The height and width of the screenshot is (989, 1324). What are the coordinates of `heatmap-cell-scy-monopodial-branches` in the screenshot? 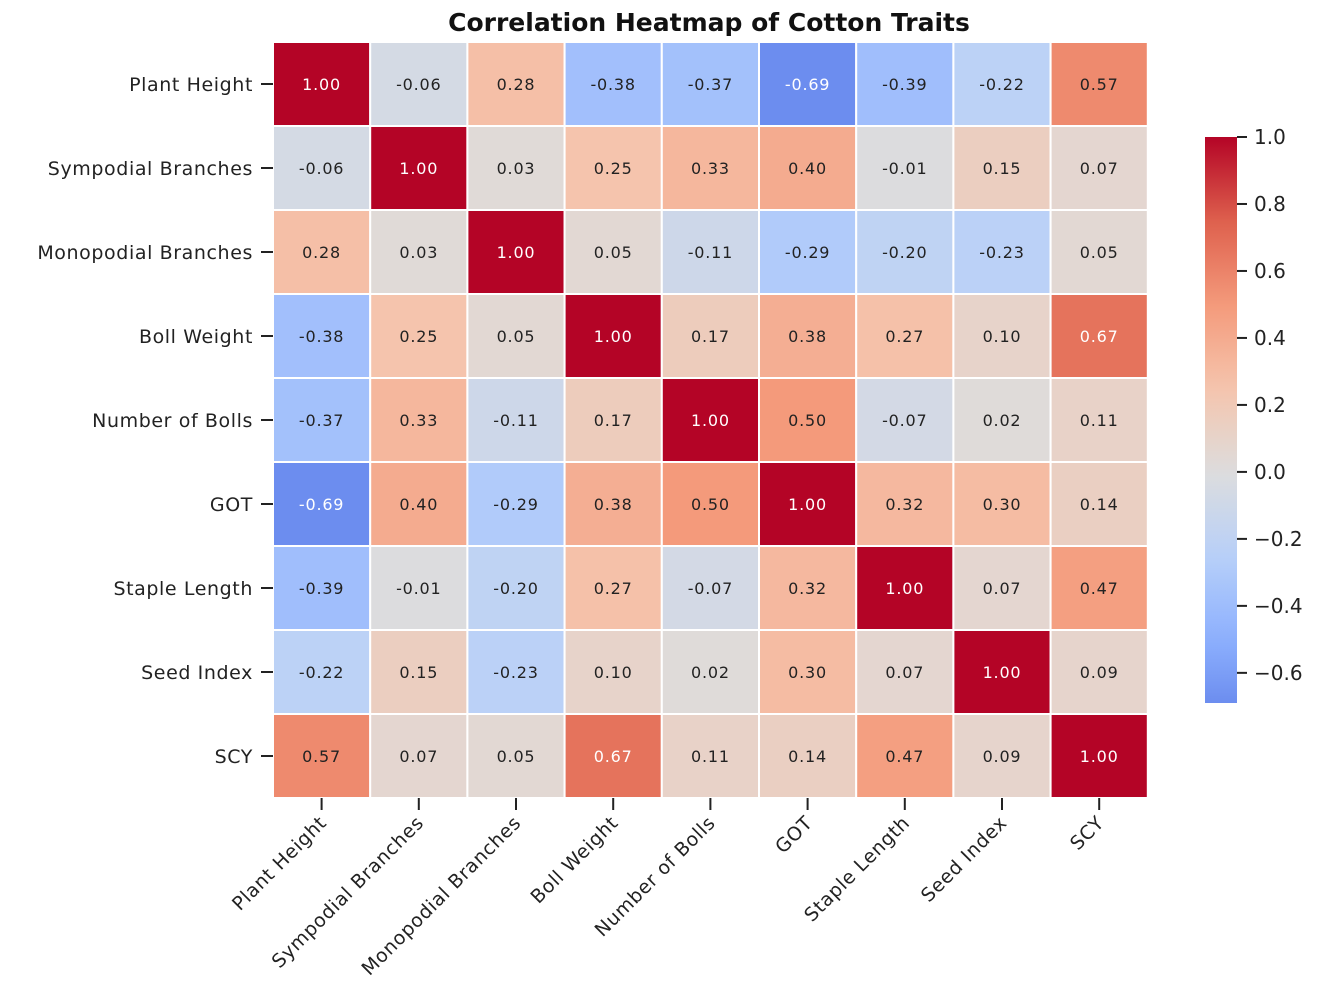 It's located at (516, 756).